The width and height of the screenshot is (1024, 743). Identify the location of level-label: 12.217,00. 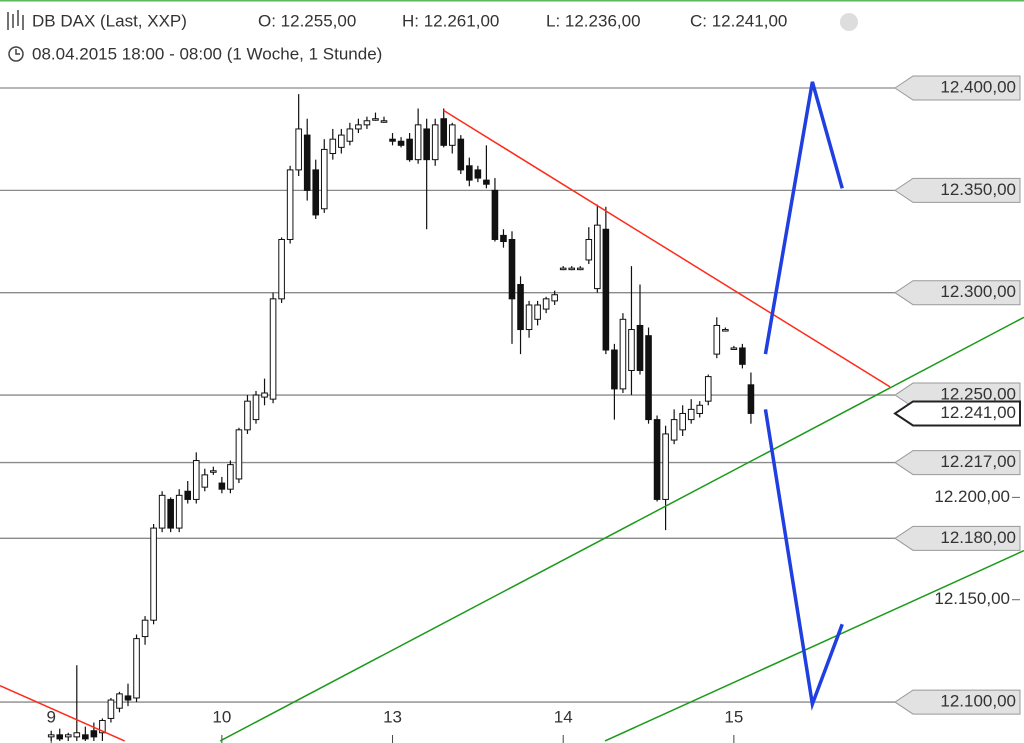
(978, 461).